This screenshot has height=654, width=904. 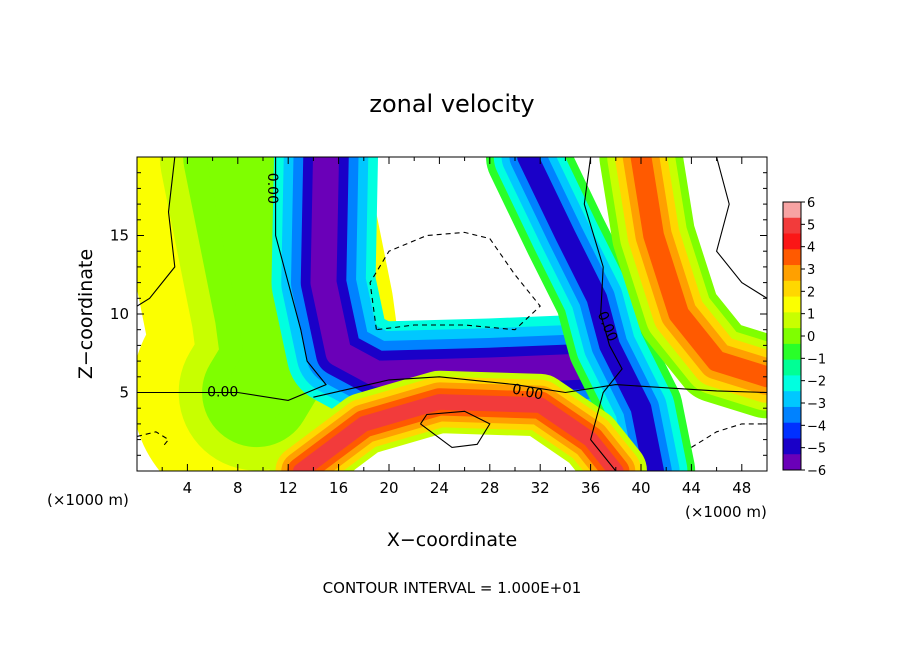 I want to click on contour-label-0: 0.00, so click(x=272, y=188).